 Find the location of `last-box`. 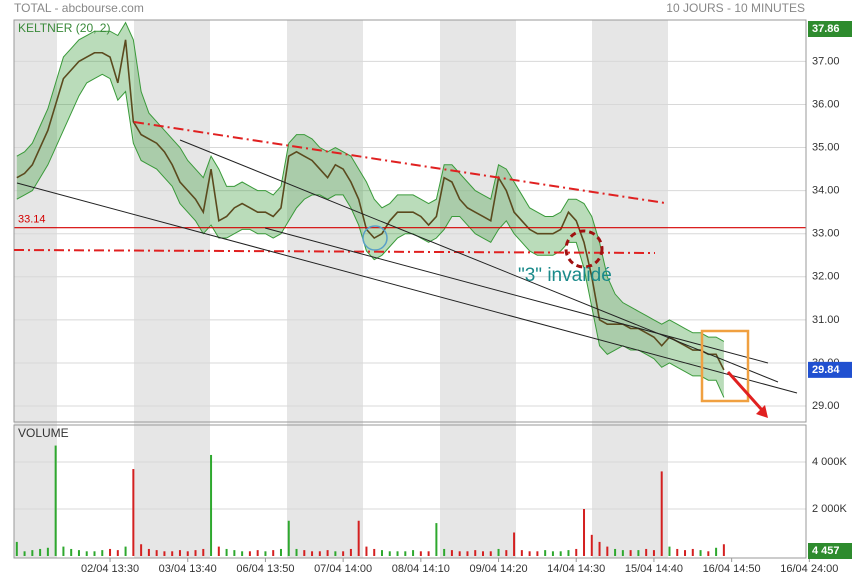

last-box is located at coordinates (830, 369).